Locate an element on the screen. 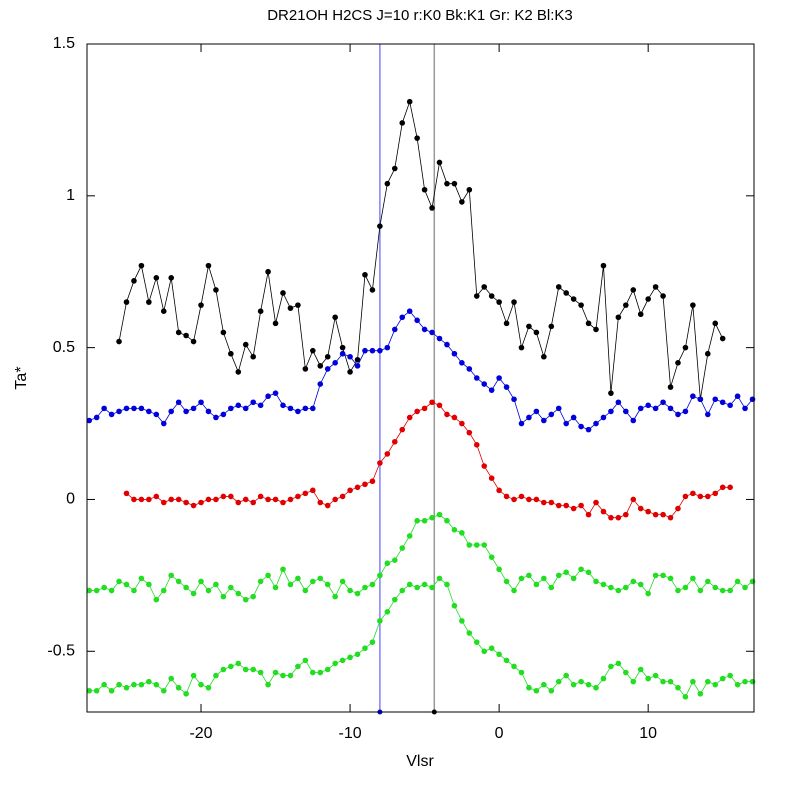  x-tick-label: 0 is located at coordinates (499, 733).